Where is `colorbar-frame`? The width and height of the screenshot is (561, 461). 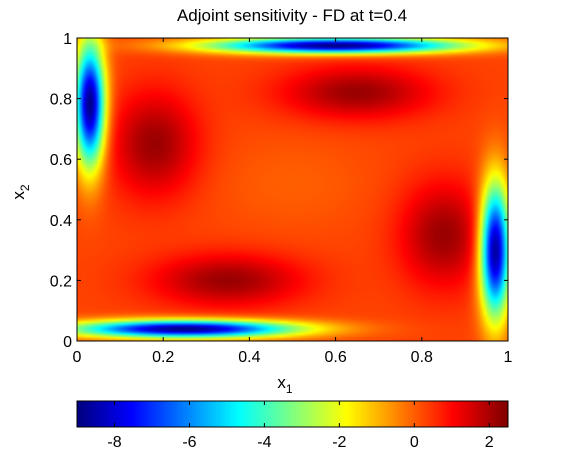
colorbar-frame is located at coordinates (292, 414).